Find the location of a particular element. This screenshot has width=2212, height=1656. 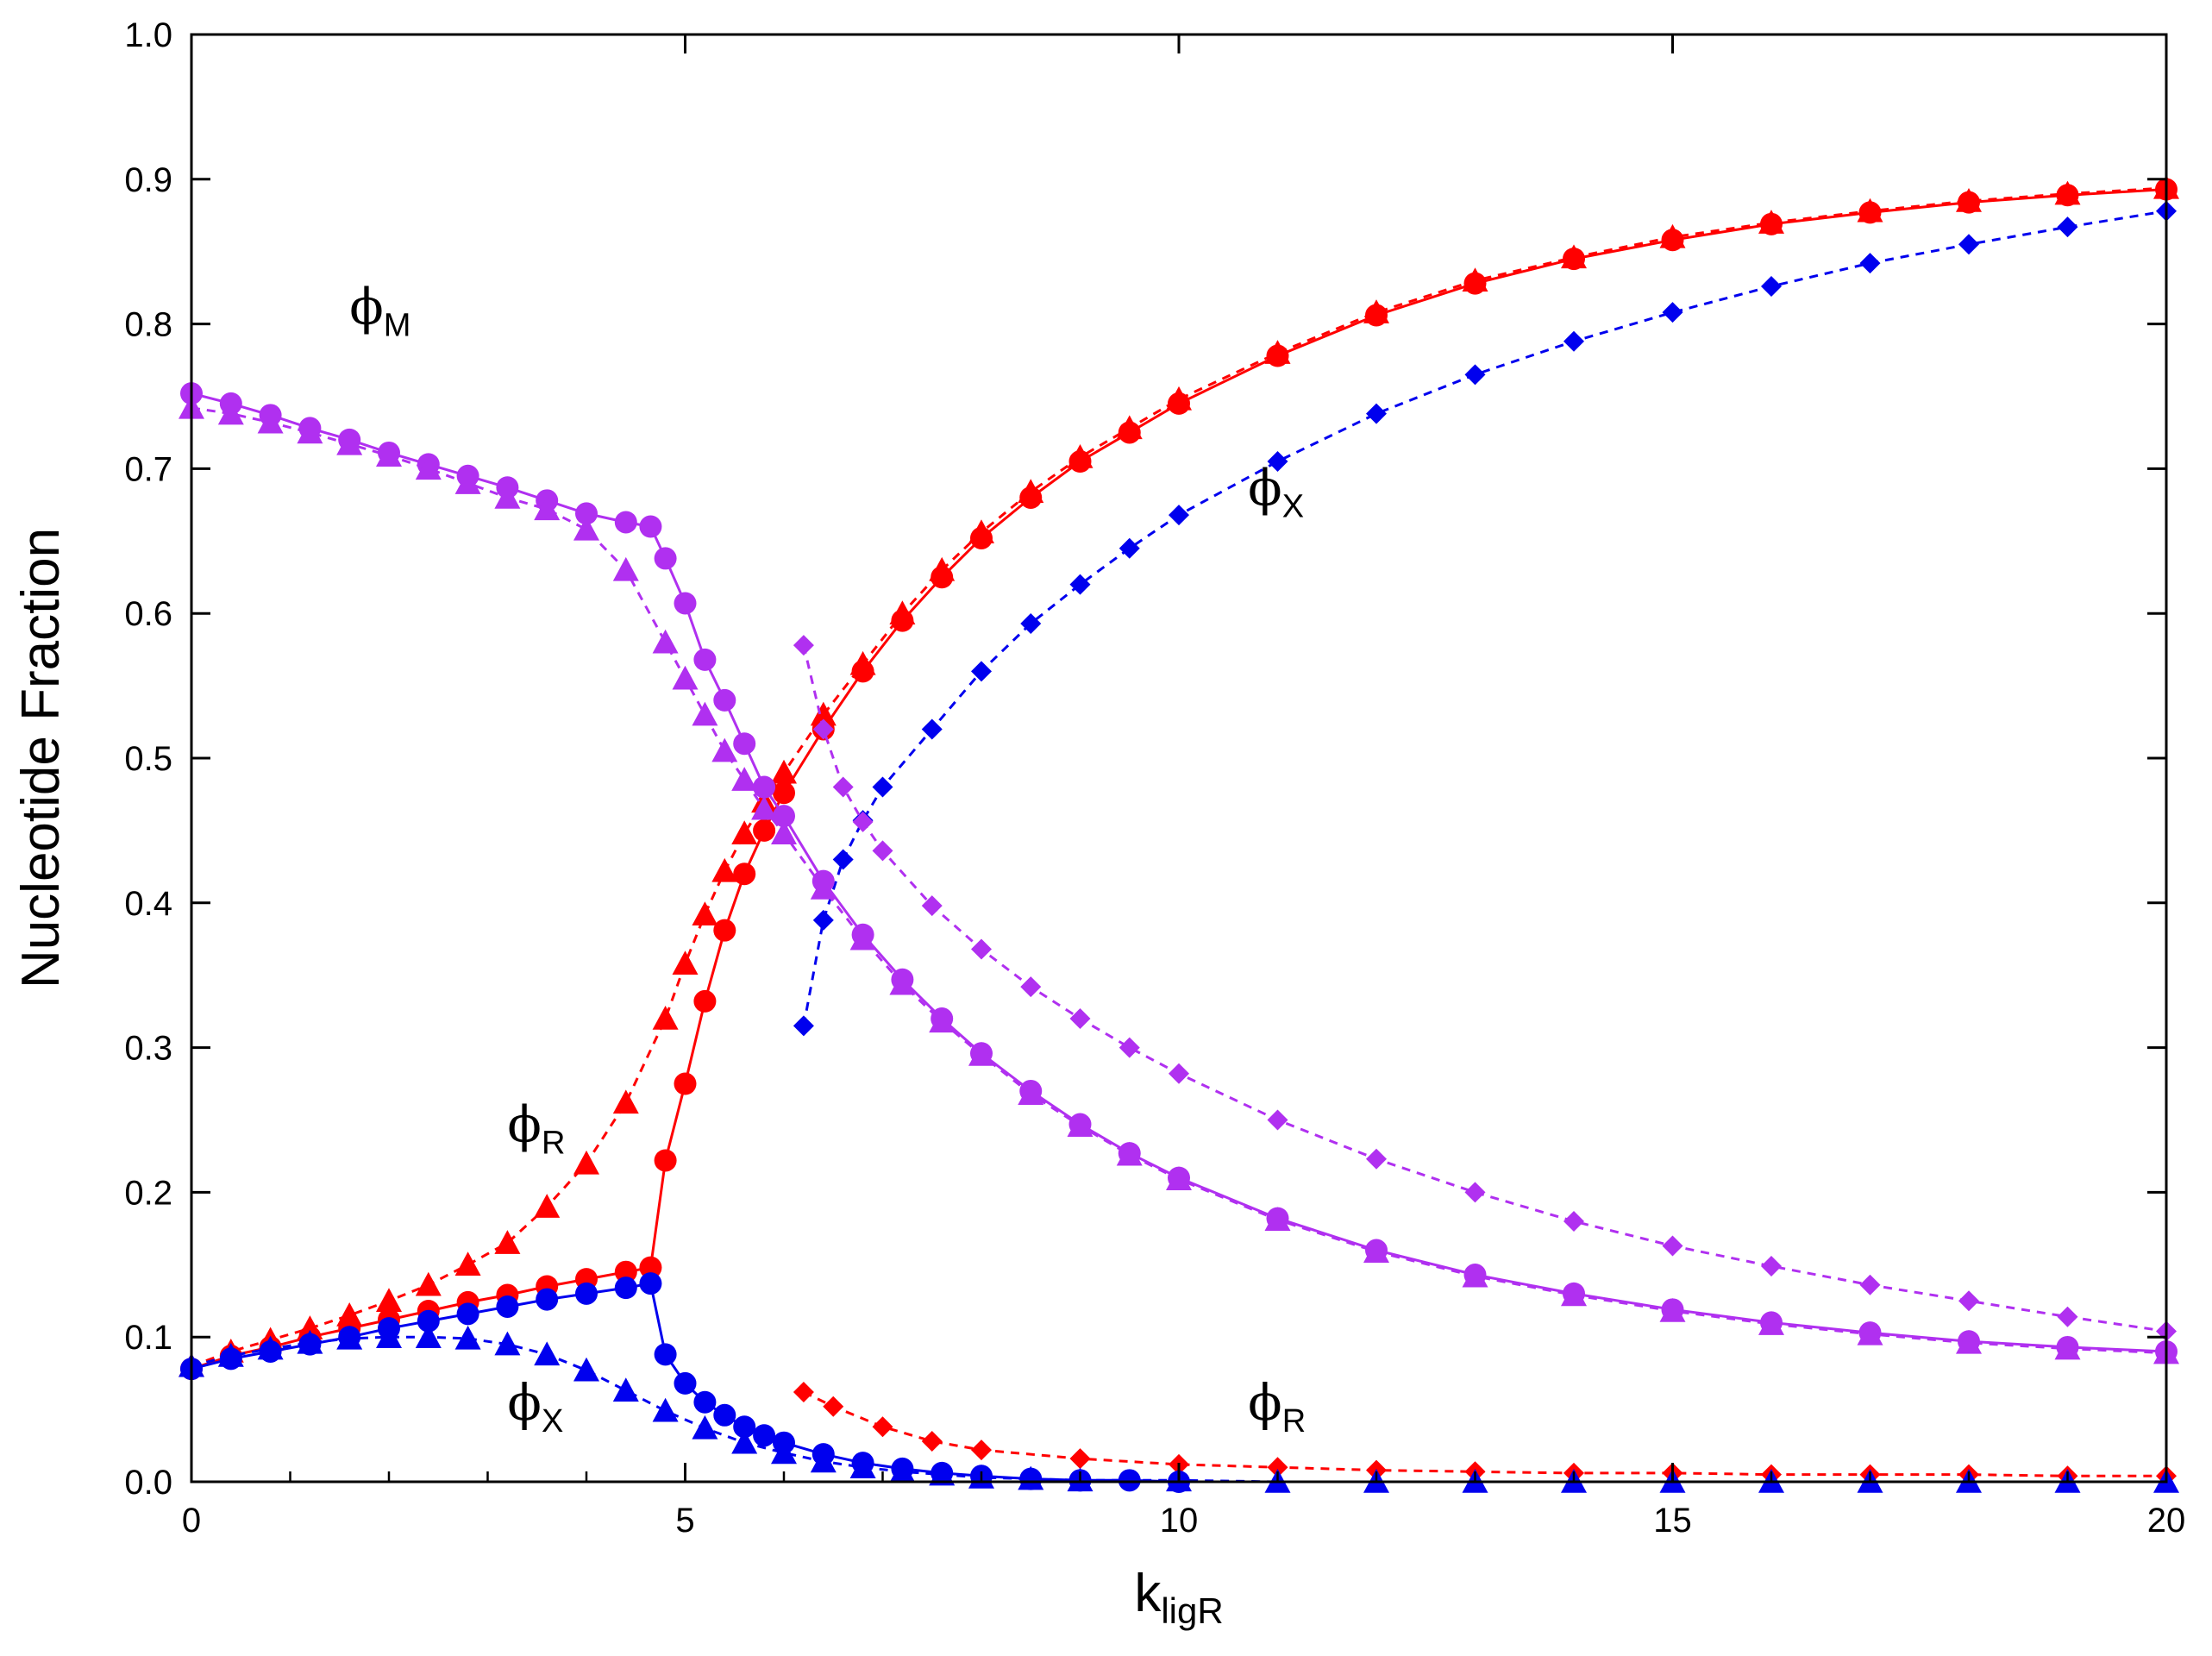

y-tick-label: 1.0 is located at coordinates (148, 35).